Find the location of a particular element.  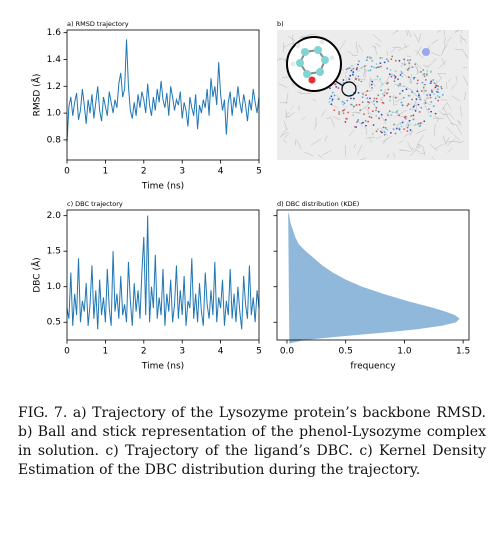

y-tick-label: 1.4 is located at coordinates (54, 60).